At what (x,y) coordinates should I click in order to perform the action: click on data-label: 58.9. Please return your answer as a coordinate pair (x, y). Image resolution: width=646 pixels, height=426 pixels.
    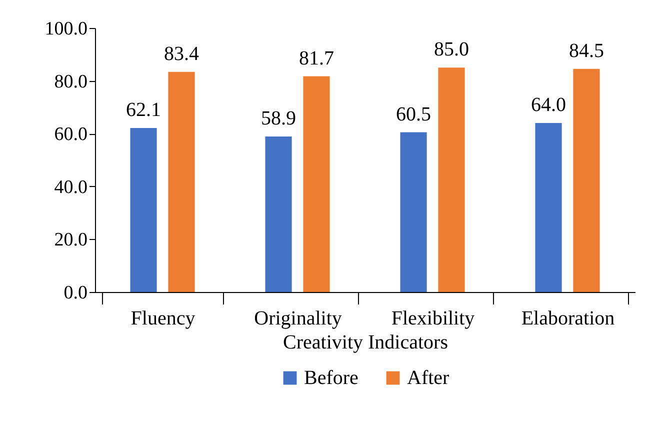
    Looking at the image, I should click on (278, 119).